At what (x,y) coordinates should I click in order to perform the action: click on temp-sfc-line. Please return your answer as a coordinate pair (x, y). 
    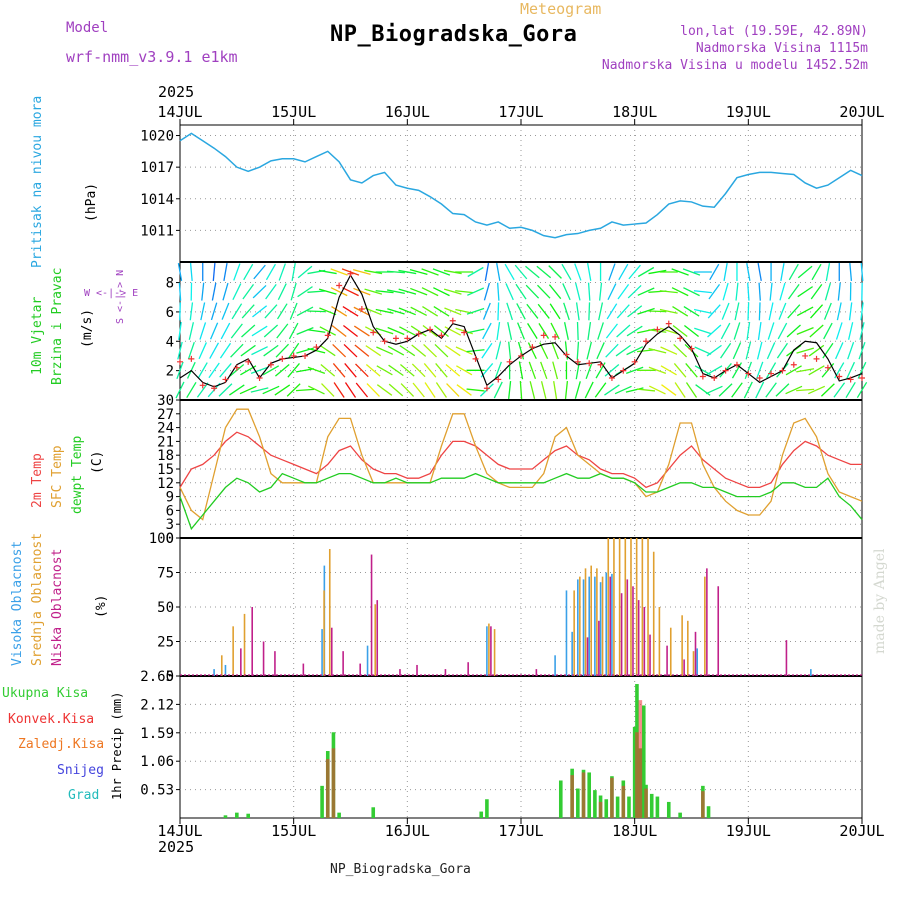
    Looking at the image, I should click on (521, 464).